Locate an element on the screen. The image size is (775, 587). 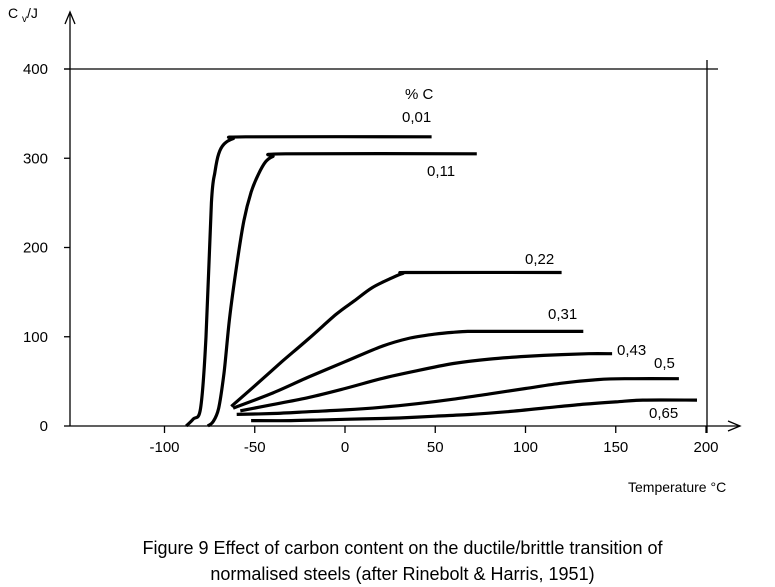
x-axis-title: Temperature °C is located at coordinates (677, 487).